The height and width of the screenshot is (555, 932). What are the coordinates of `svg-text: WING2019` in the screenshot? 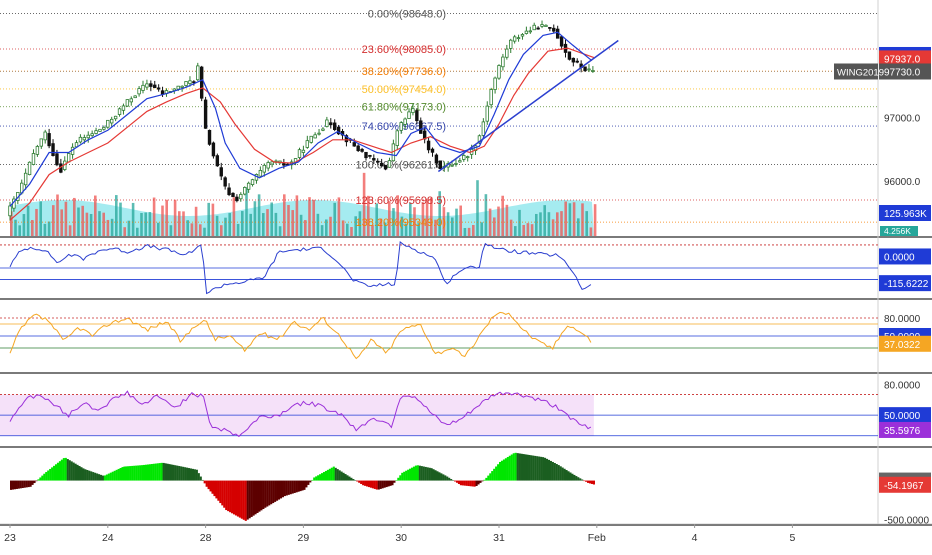 It's located at (860, 72).